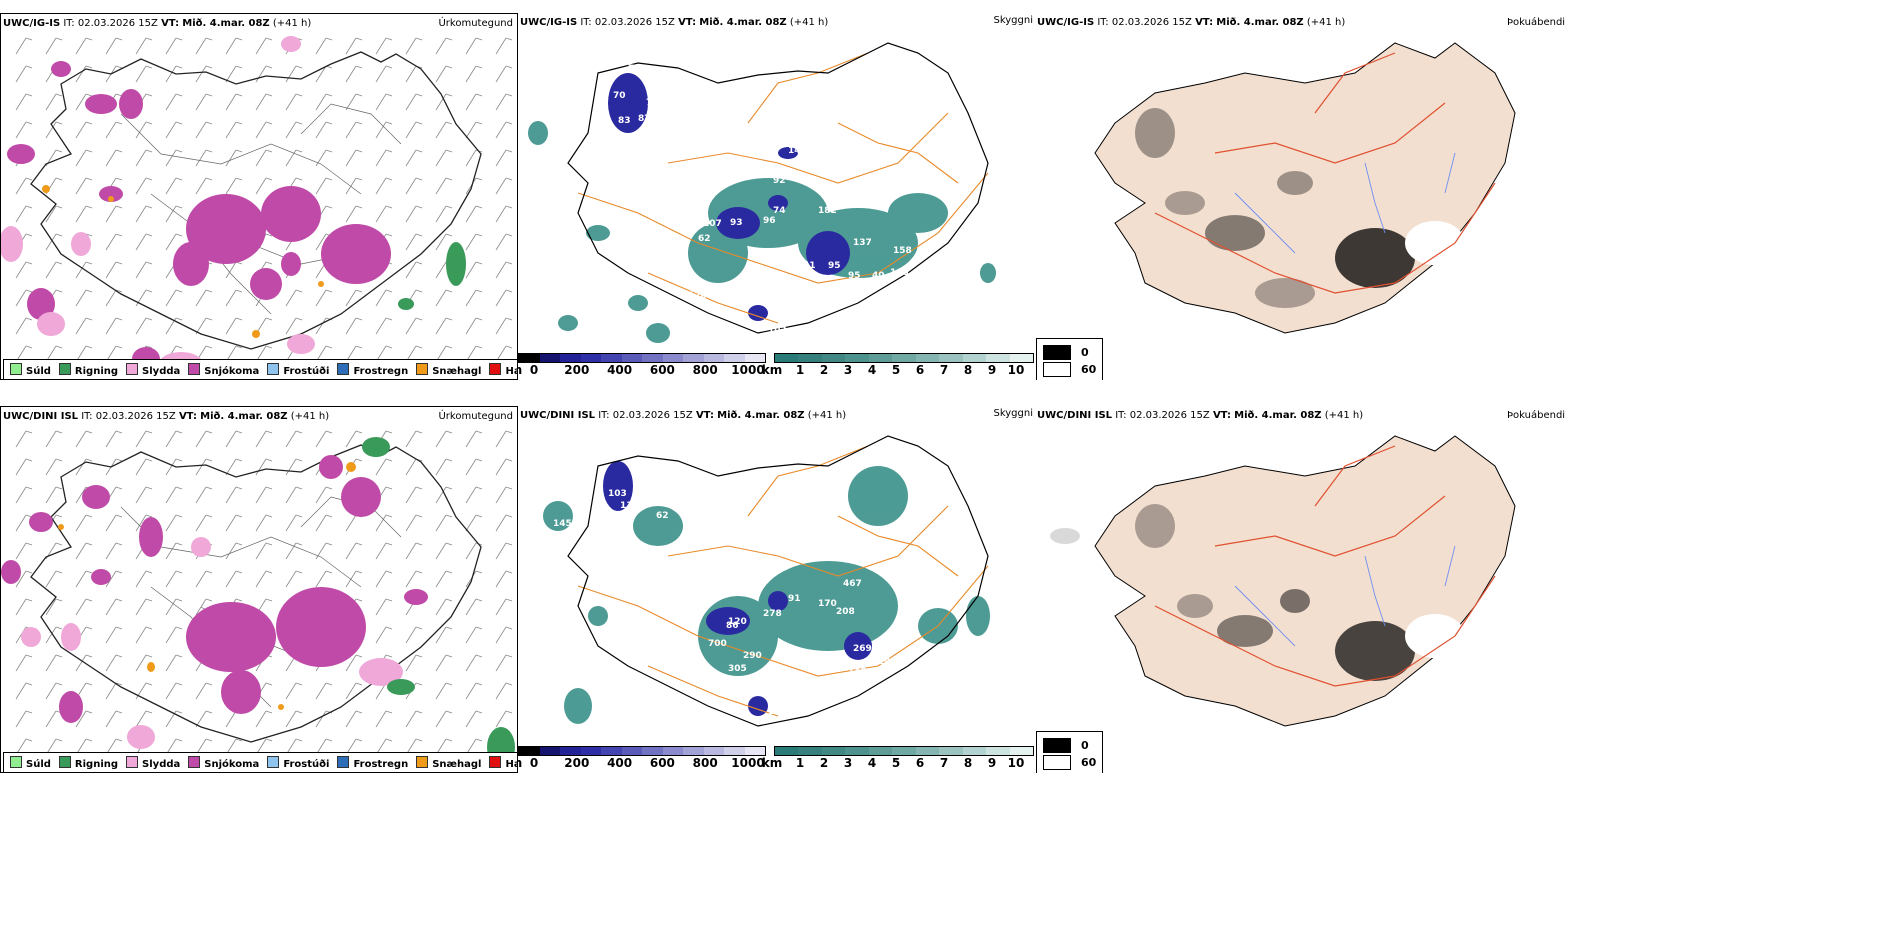 The image size is (1900, 950). Describe the element at coordinates (457, 371) in the screenshot. I see `legend-label: Snæhagl` at that location.